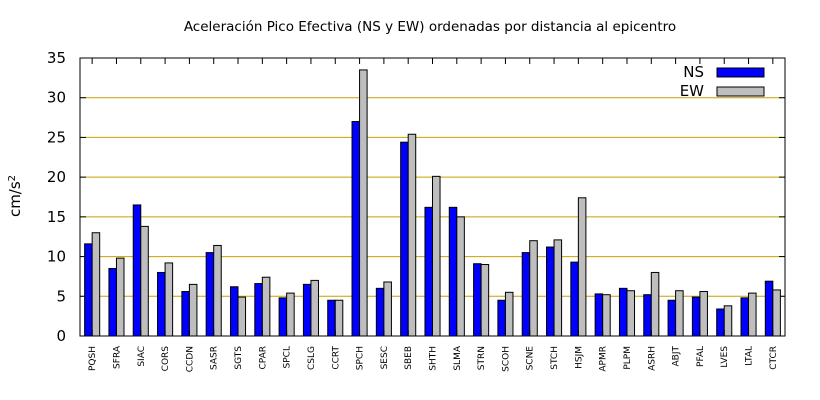 This screenshot has height=400, width=820. I want to click on bar-ew-shth, so click(436, 256).